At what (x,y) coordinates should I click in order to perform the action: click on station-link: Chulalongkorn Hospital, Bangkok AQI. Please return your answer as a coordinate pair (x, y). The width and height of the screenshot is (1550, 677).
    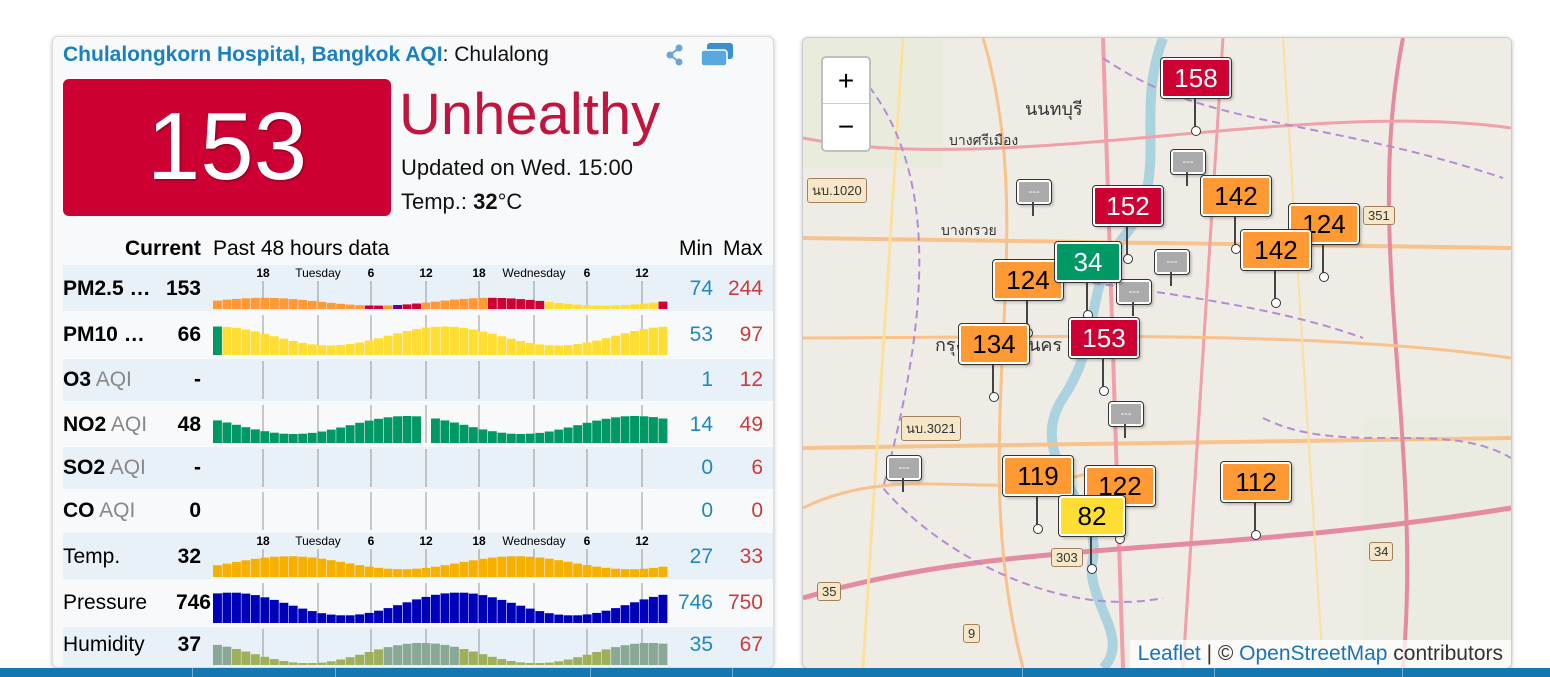
    Looking at the image, I should click on (253, 54).